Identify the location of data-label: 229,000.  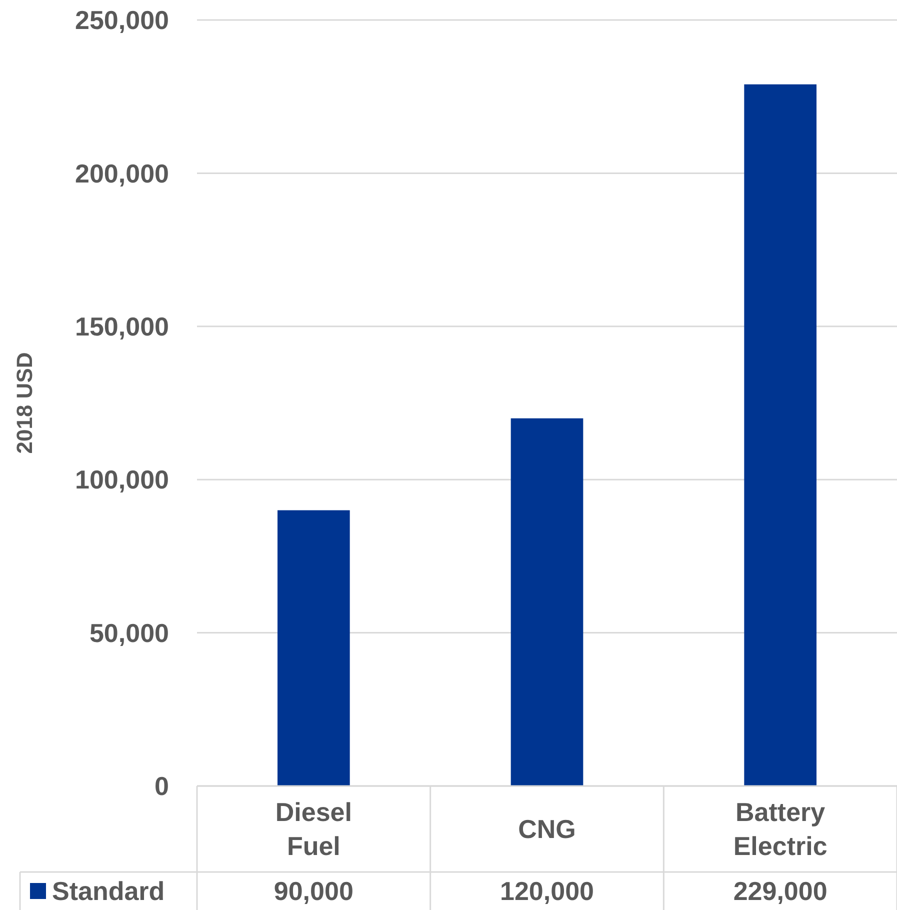
(780, 891).